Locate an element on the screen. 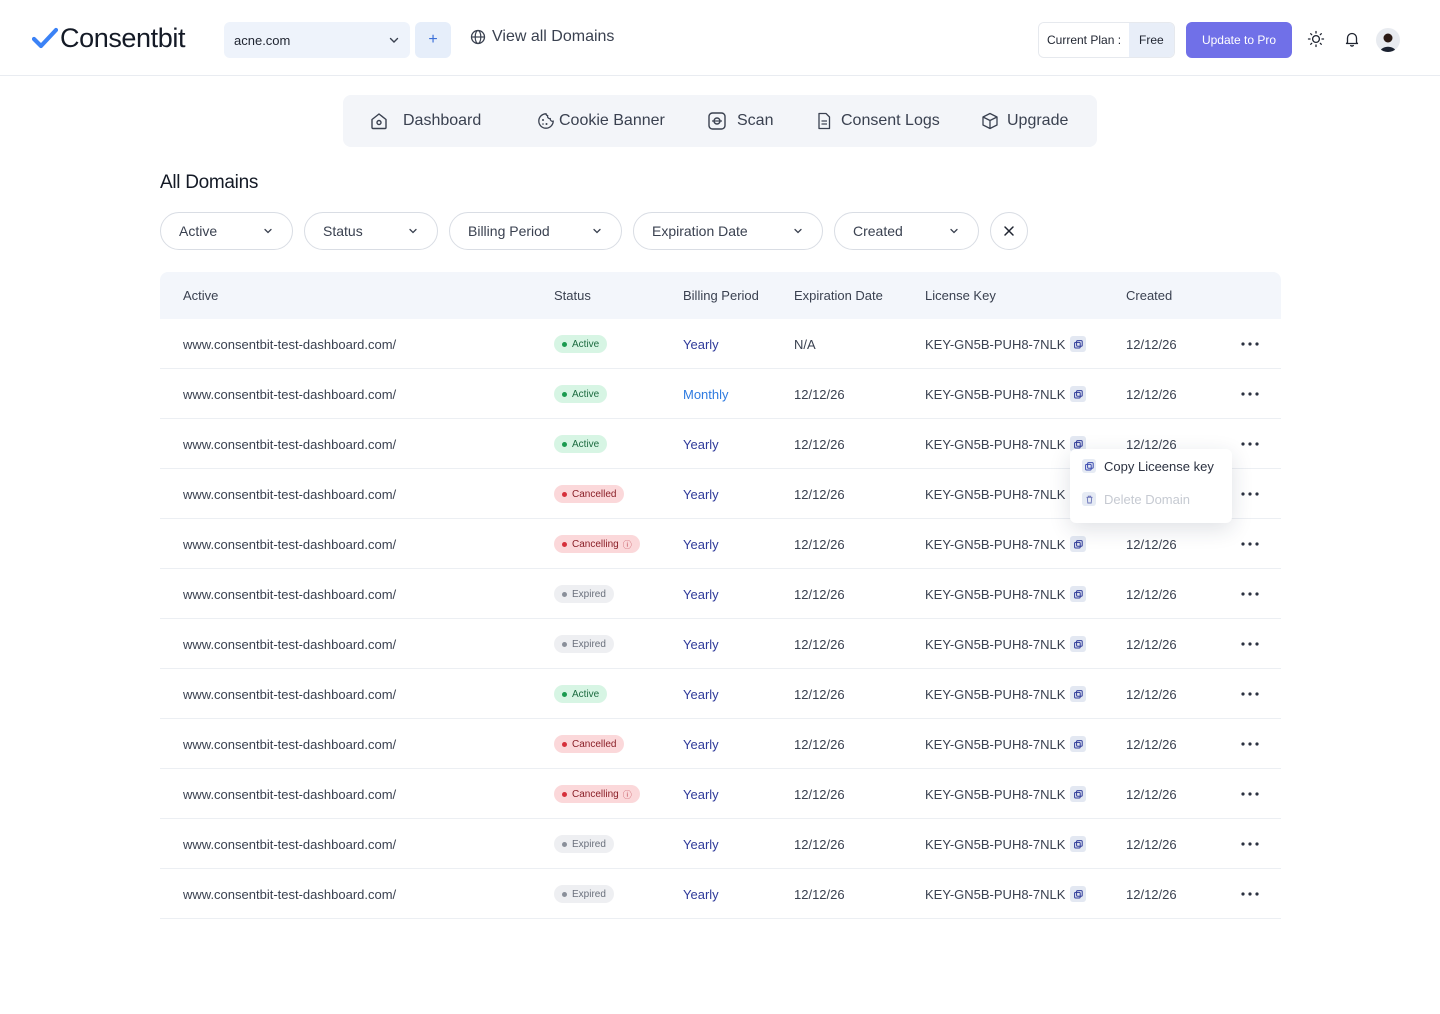 This screenshot has height=1014, width=1440. status-badge: Cancelled is located at coordinates (589, 494).